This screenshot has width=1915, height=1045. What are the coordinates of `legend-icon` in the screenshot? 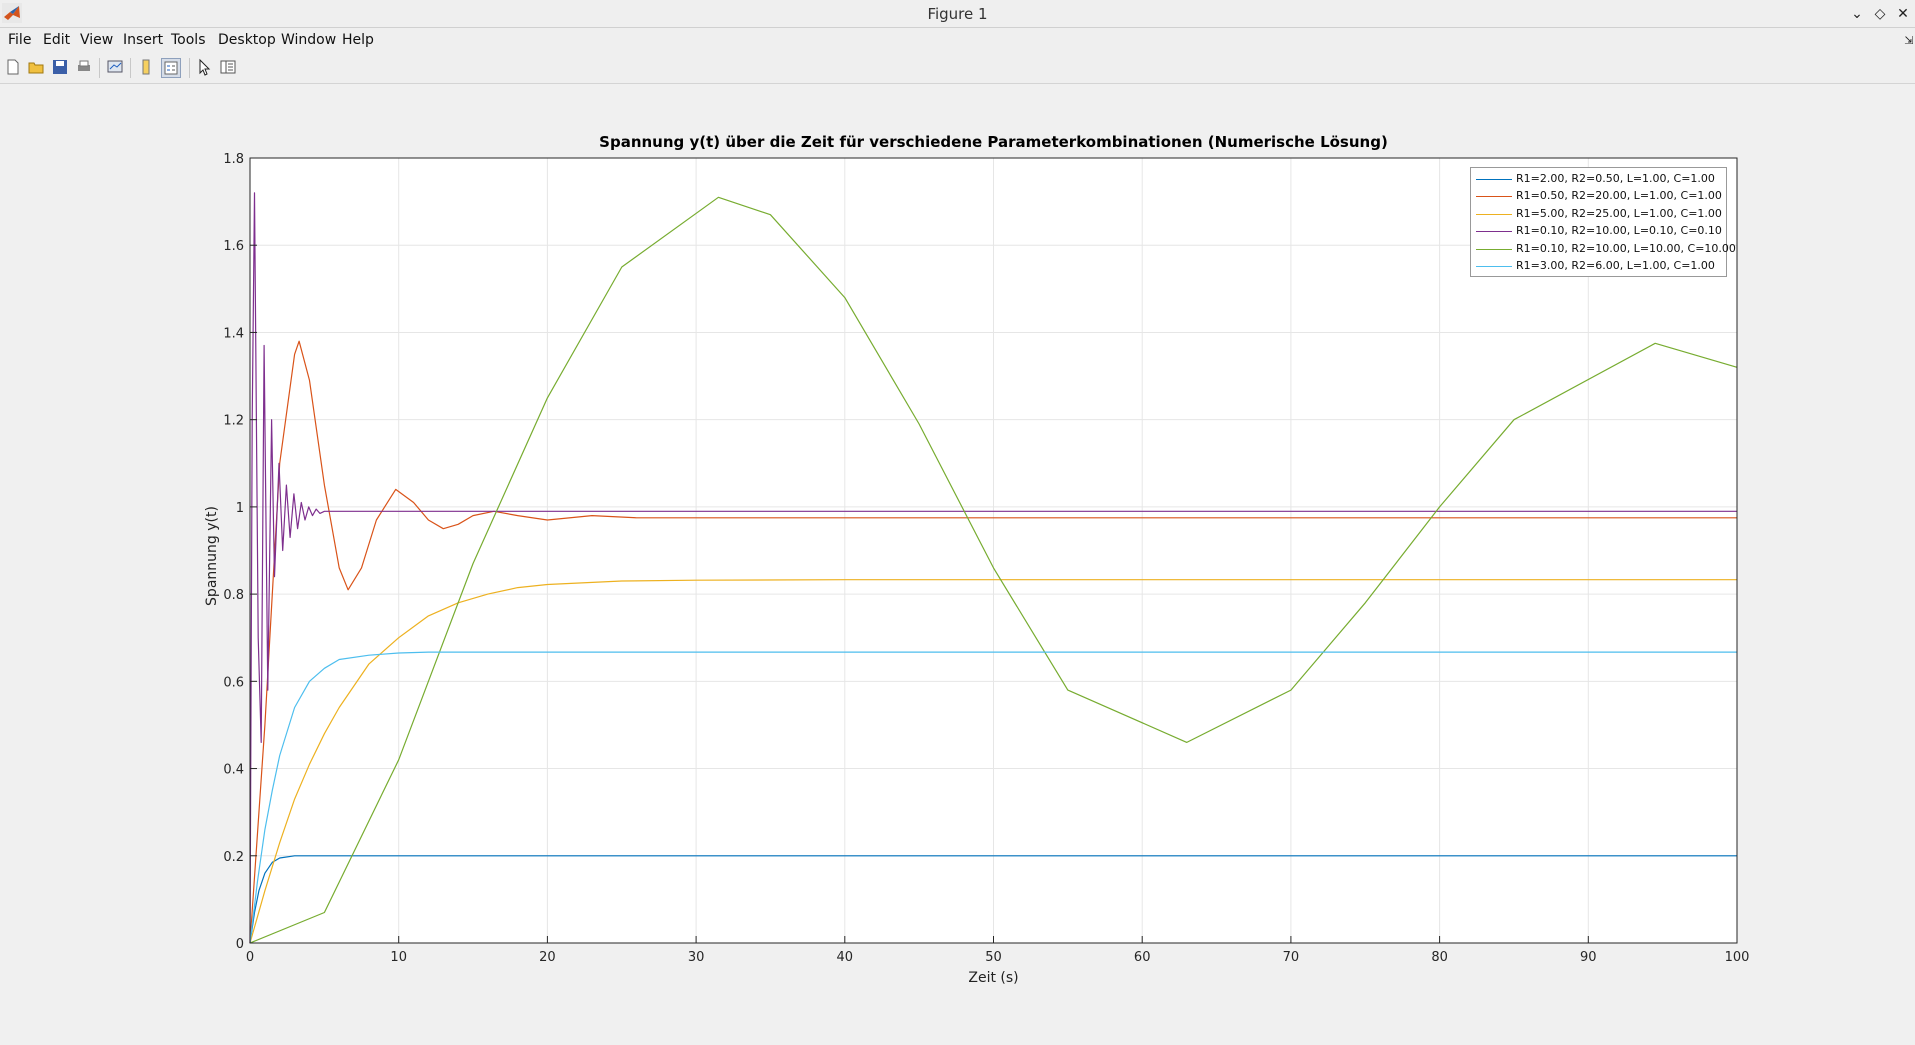 It's located at (171, 68).